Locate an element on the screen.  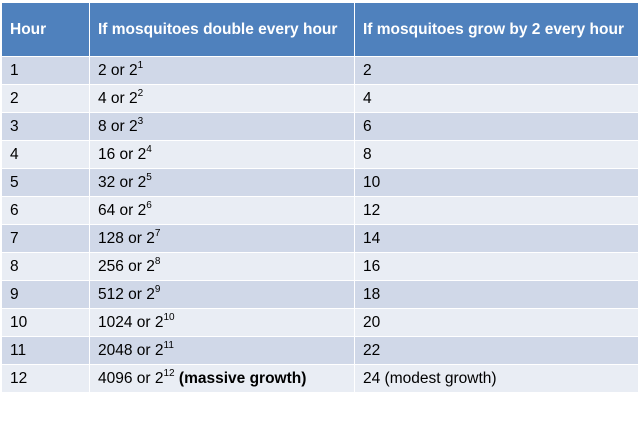
hour-cell: 12 is located at coordinates (45, 378).